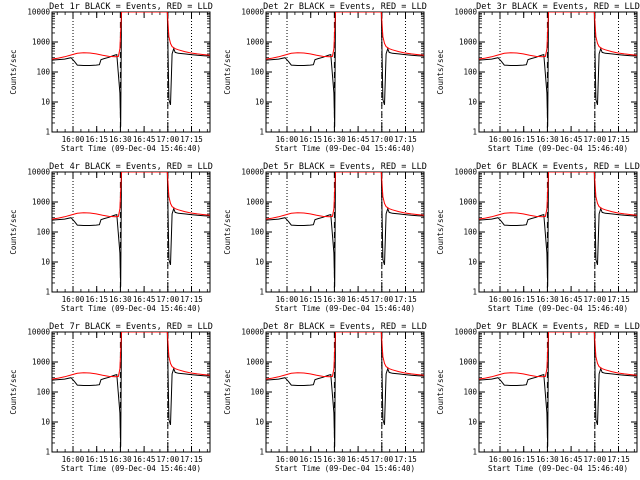 The image size is (640, 480). Describe the element at coordinates (558, 327) in the screenshot. I see `panel-title: Det 9r BLACK = Events, RED = LLD` at that location.